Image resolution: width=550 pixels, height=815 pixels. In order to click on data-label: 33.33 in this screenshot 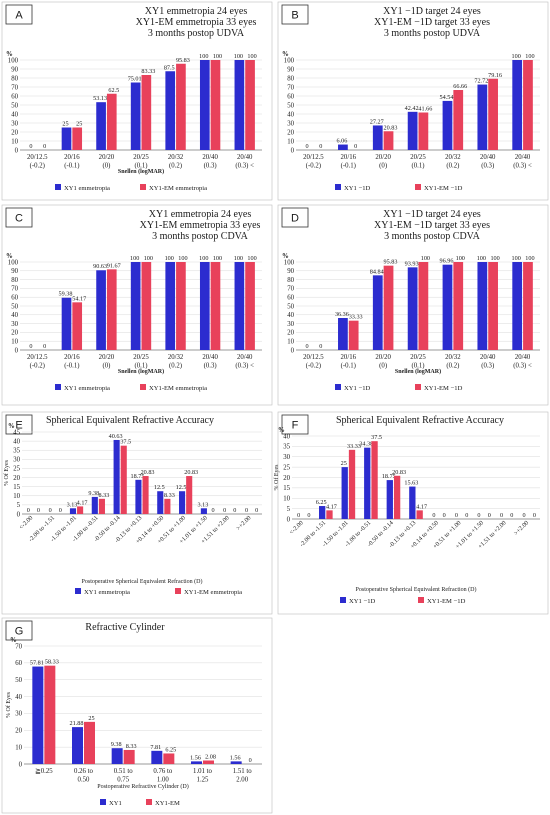, I will do `click(354, 446)`.